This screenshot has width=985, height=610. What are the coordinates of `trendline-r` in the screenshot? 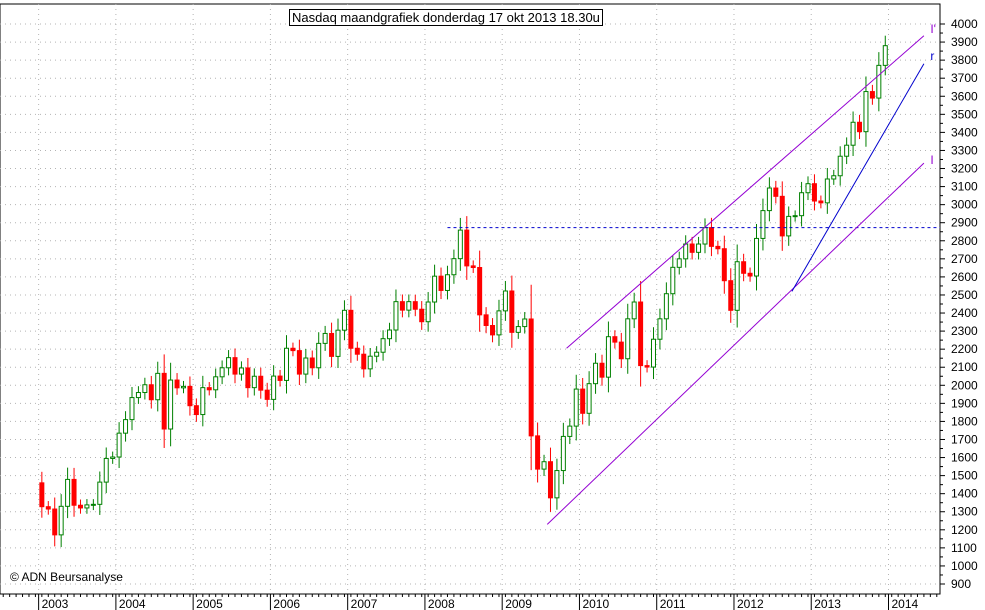 It's located at (858, 177).